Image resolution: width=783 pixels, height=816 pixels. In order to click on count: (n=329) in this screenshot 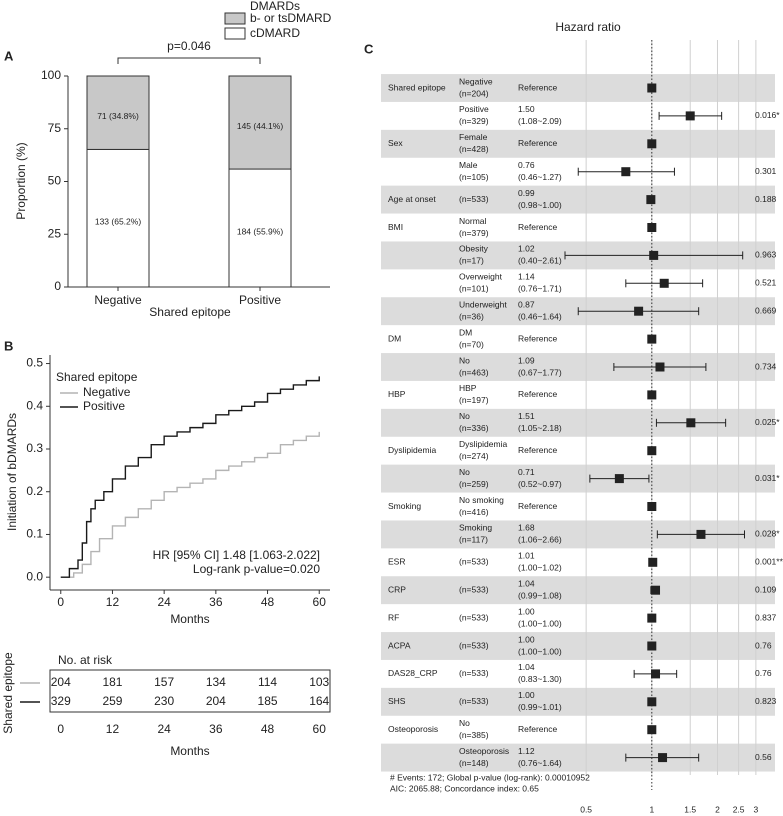, I will do `click(474, 121)`.